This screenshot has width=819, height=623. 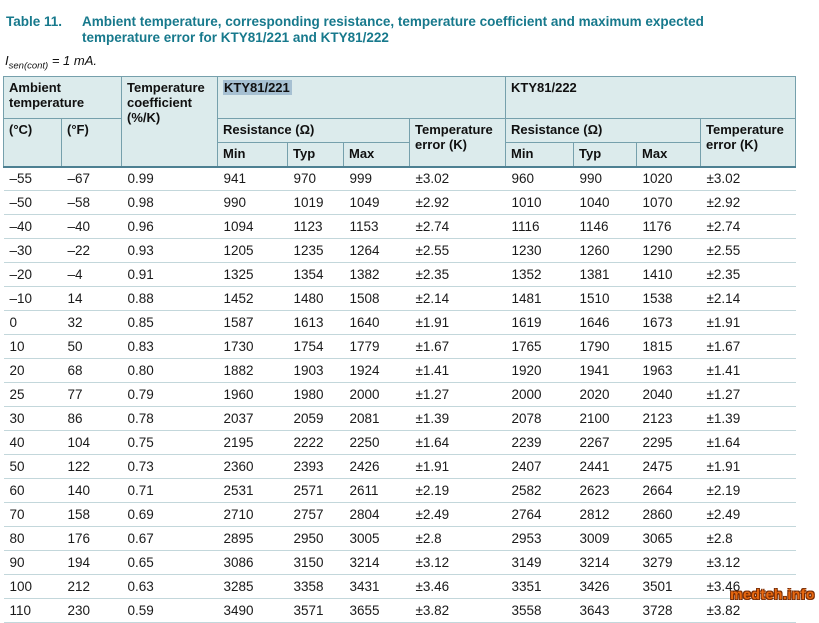 What do you see at coordinates (169, 394) in the screenshot?
I see `table-cell: 0.79` at bounding box center [169, 394].